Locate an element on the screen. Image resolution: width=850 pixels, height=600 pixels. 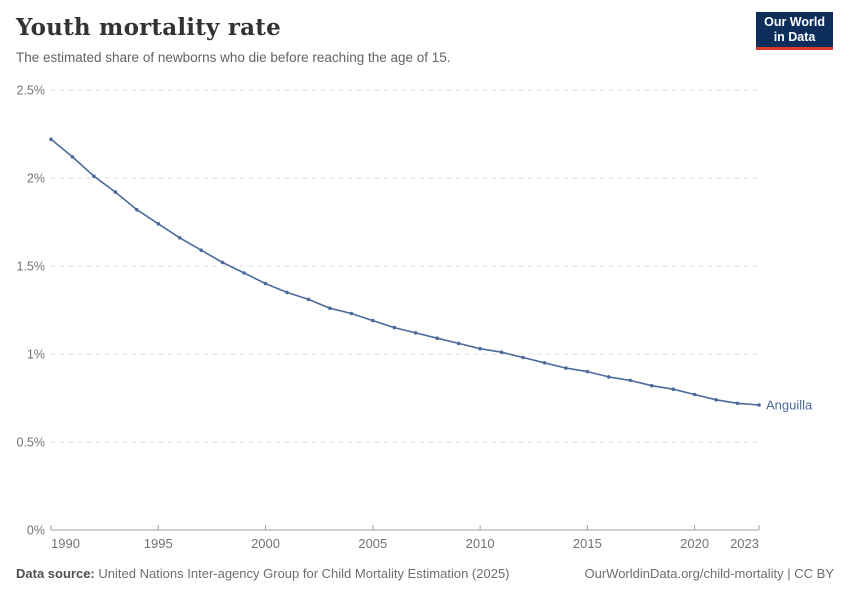
x-tick-label: 2020 is located at coordinates (694, 543).